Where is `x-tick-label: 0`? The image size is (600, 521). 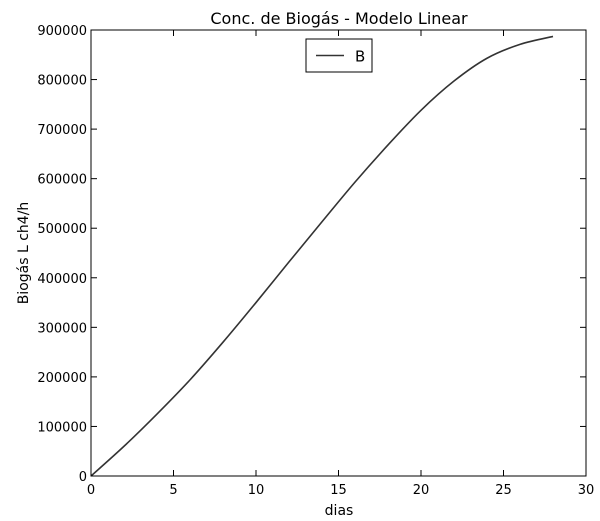 x-tick-label: 0 is located at coordinates (91, 490).